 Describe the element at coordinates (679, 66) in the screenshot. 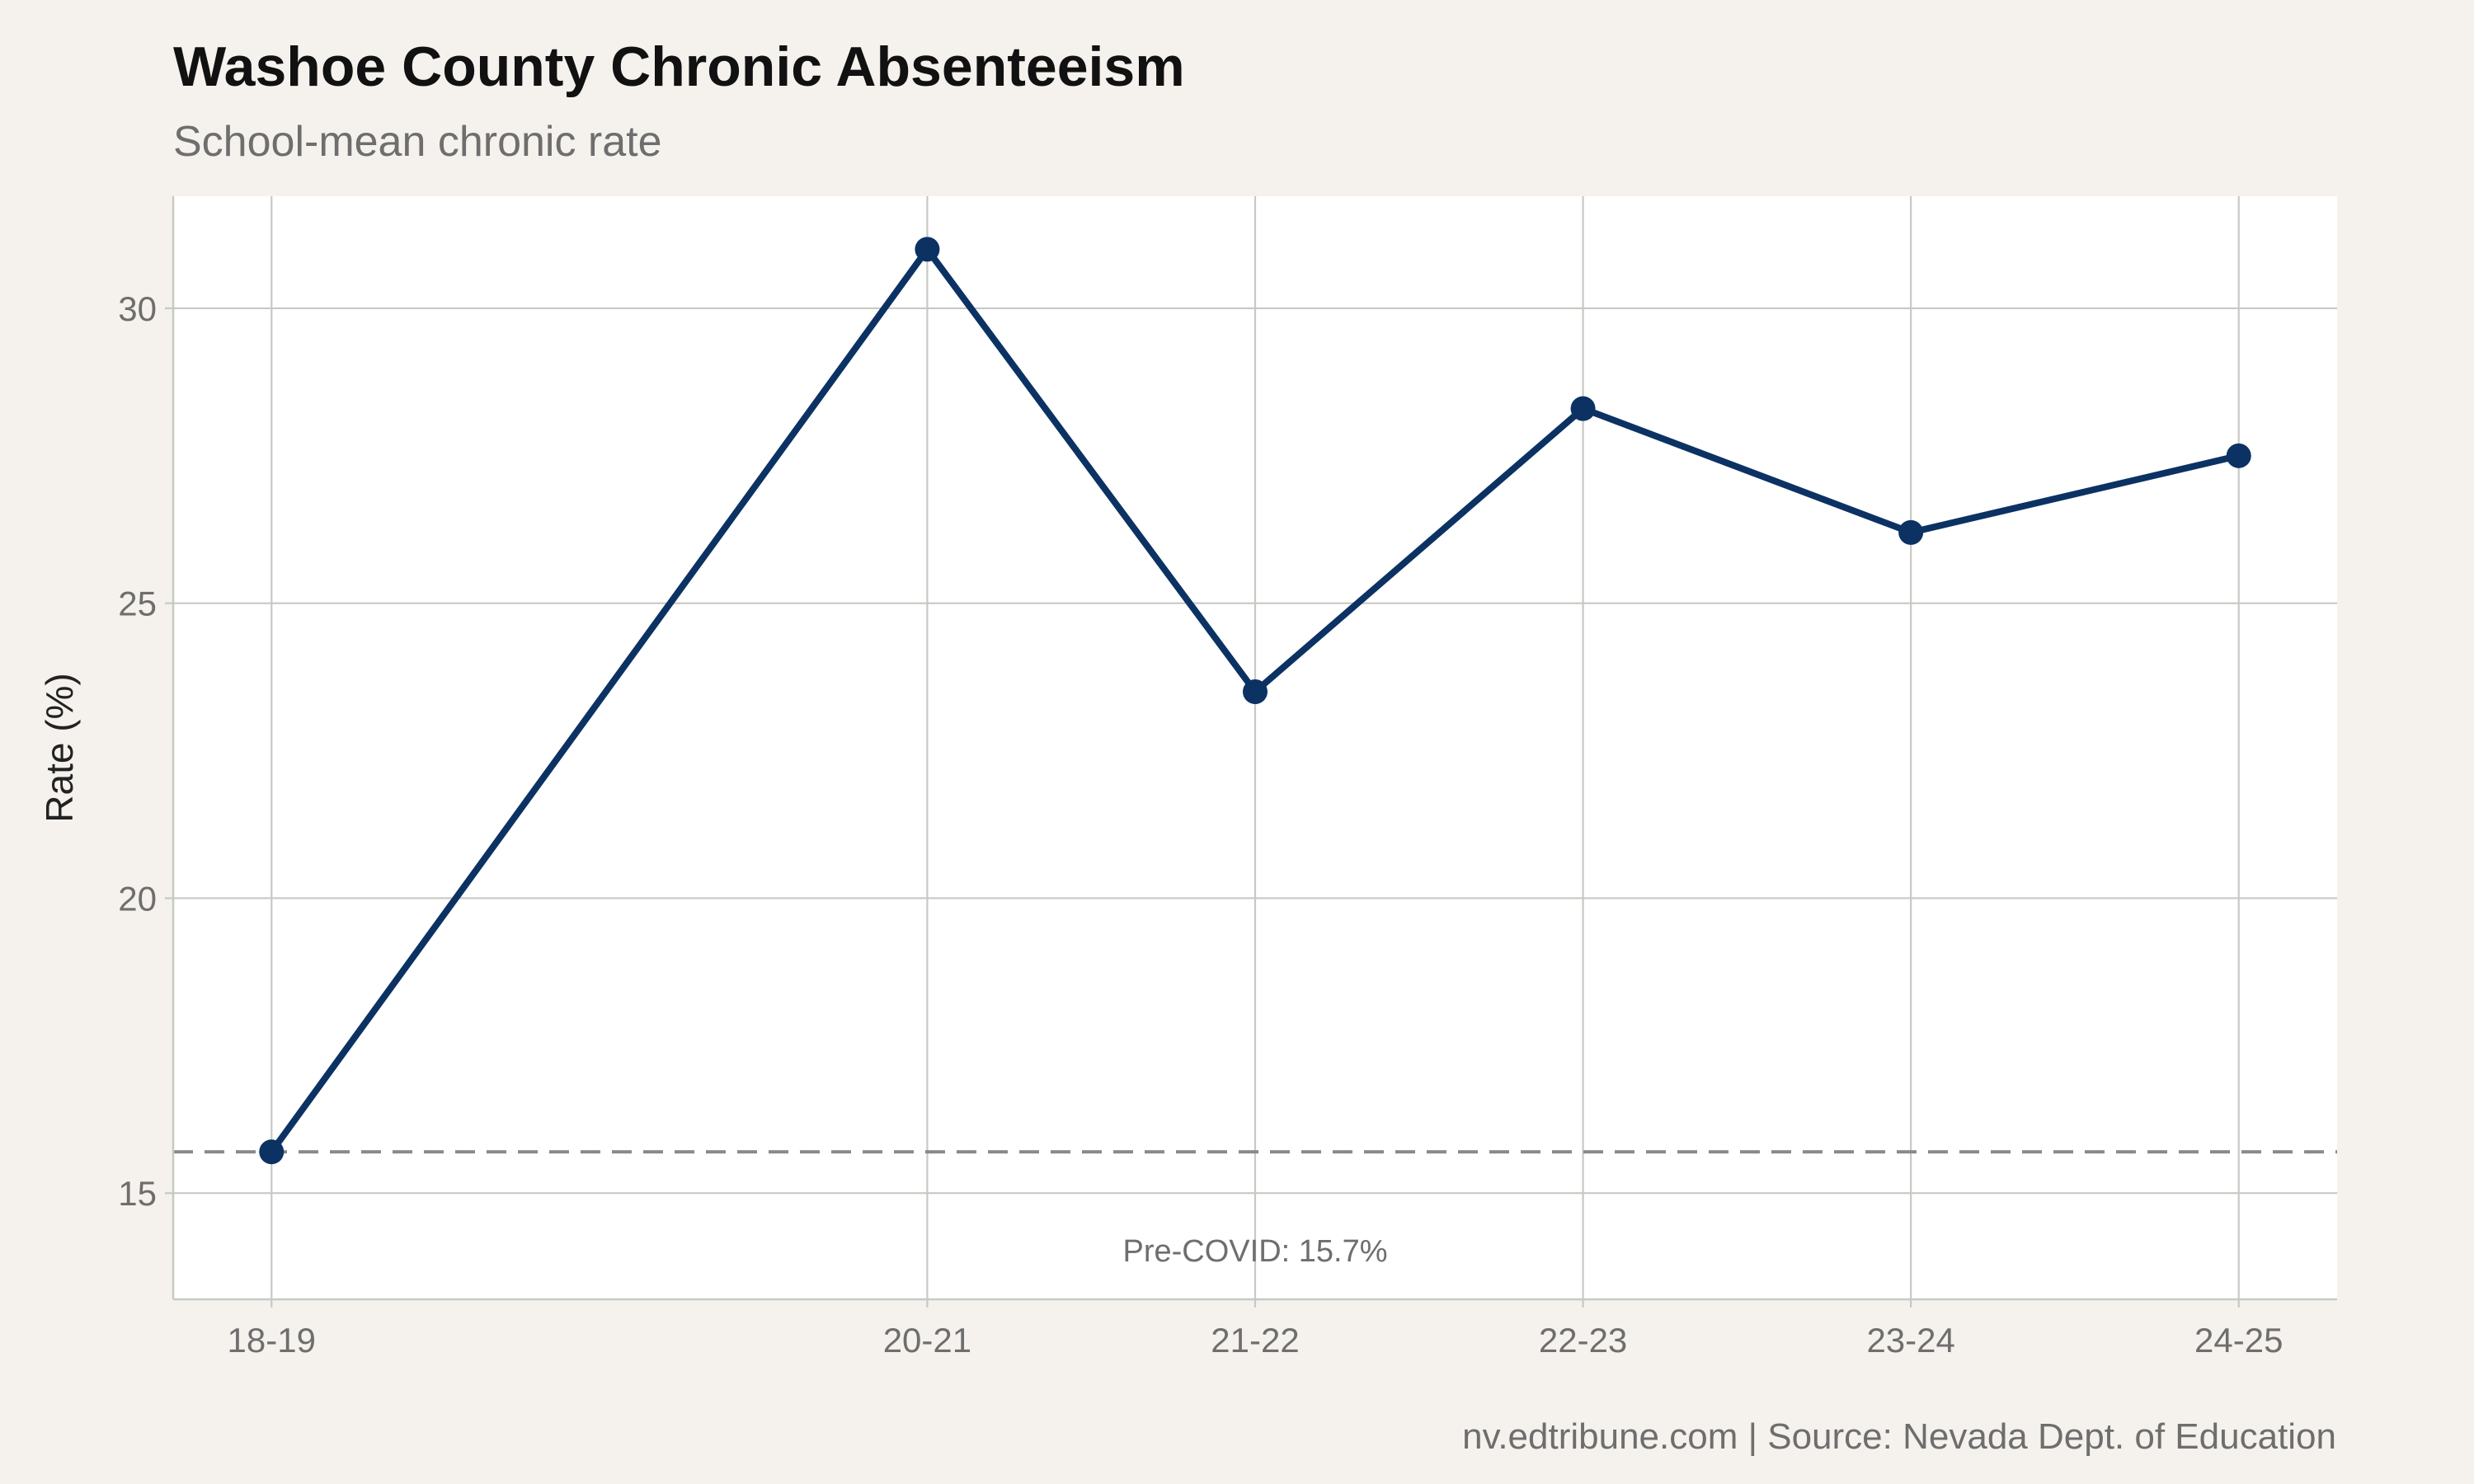

I see `chart-title: Washoe County Chronic Absenteeism` at that location.